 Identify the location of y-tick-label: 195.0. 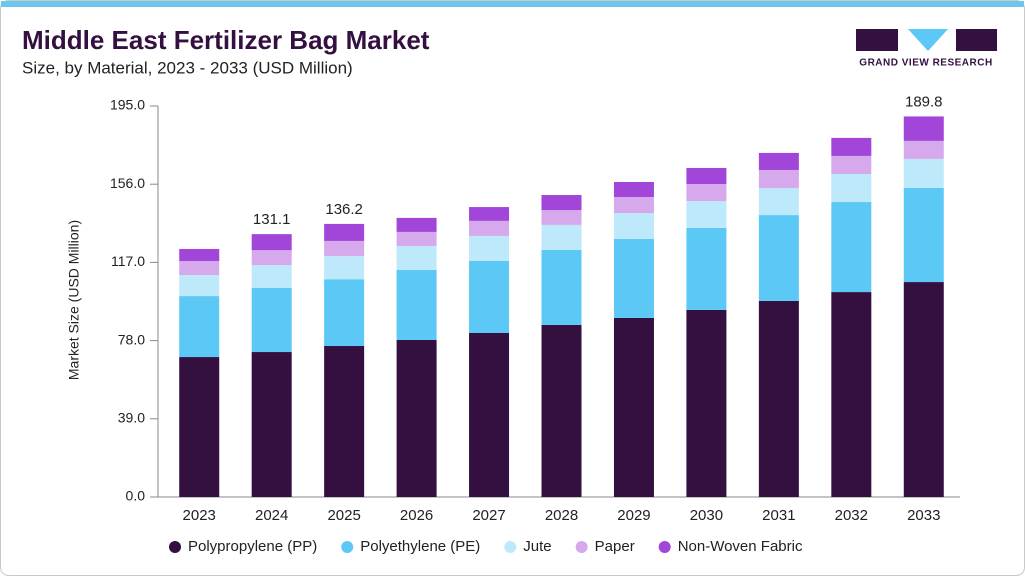
(127, 105).